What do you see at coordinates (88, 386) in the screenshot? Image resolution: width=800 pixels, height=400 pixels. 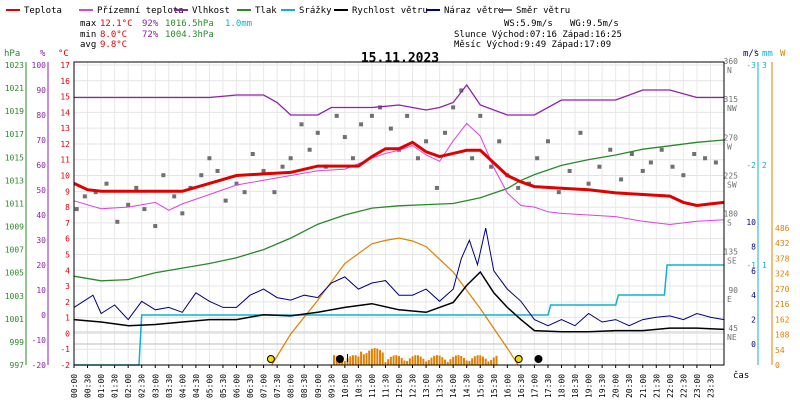 I see `time-tick-label: 00:30` at bounding box center [88, 386].